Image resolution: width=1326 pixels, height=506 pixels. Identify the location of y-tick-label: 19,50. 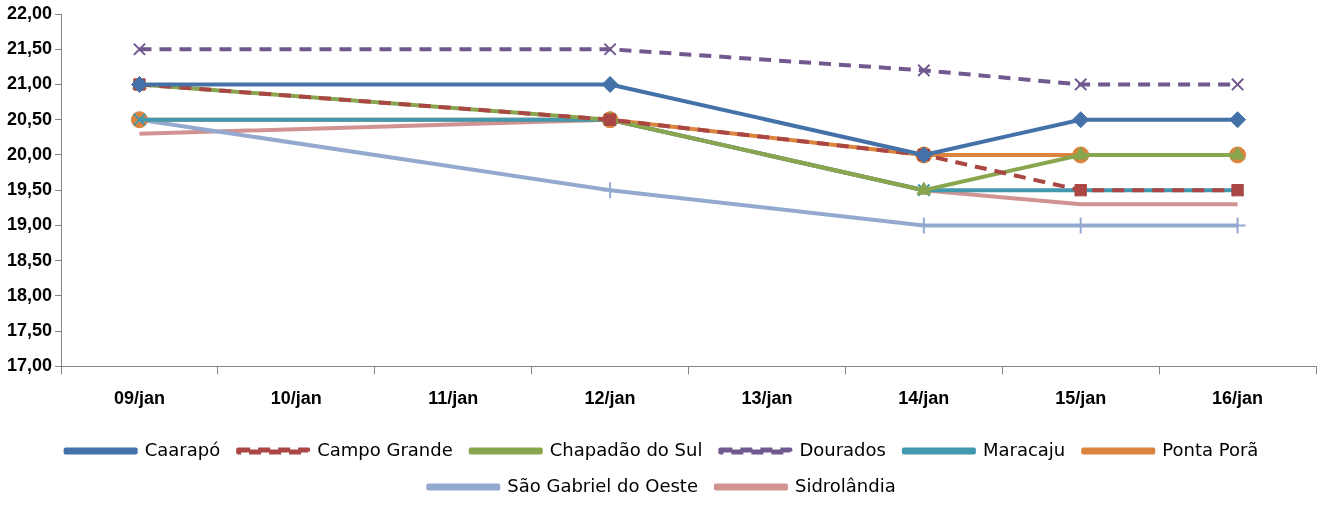
(30, 189).